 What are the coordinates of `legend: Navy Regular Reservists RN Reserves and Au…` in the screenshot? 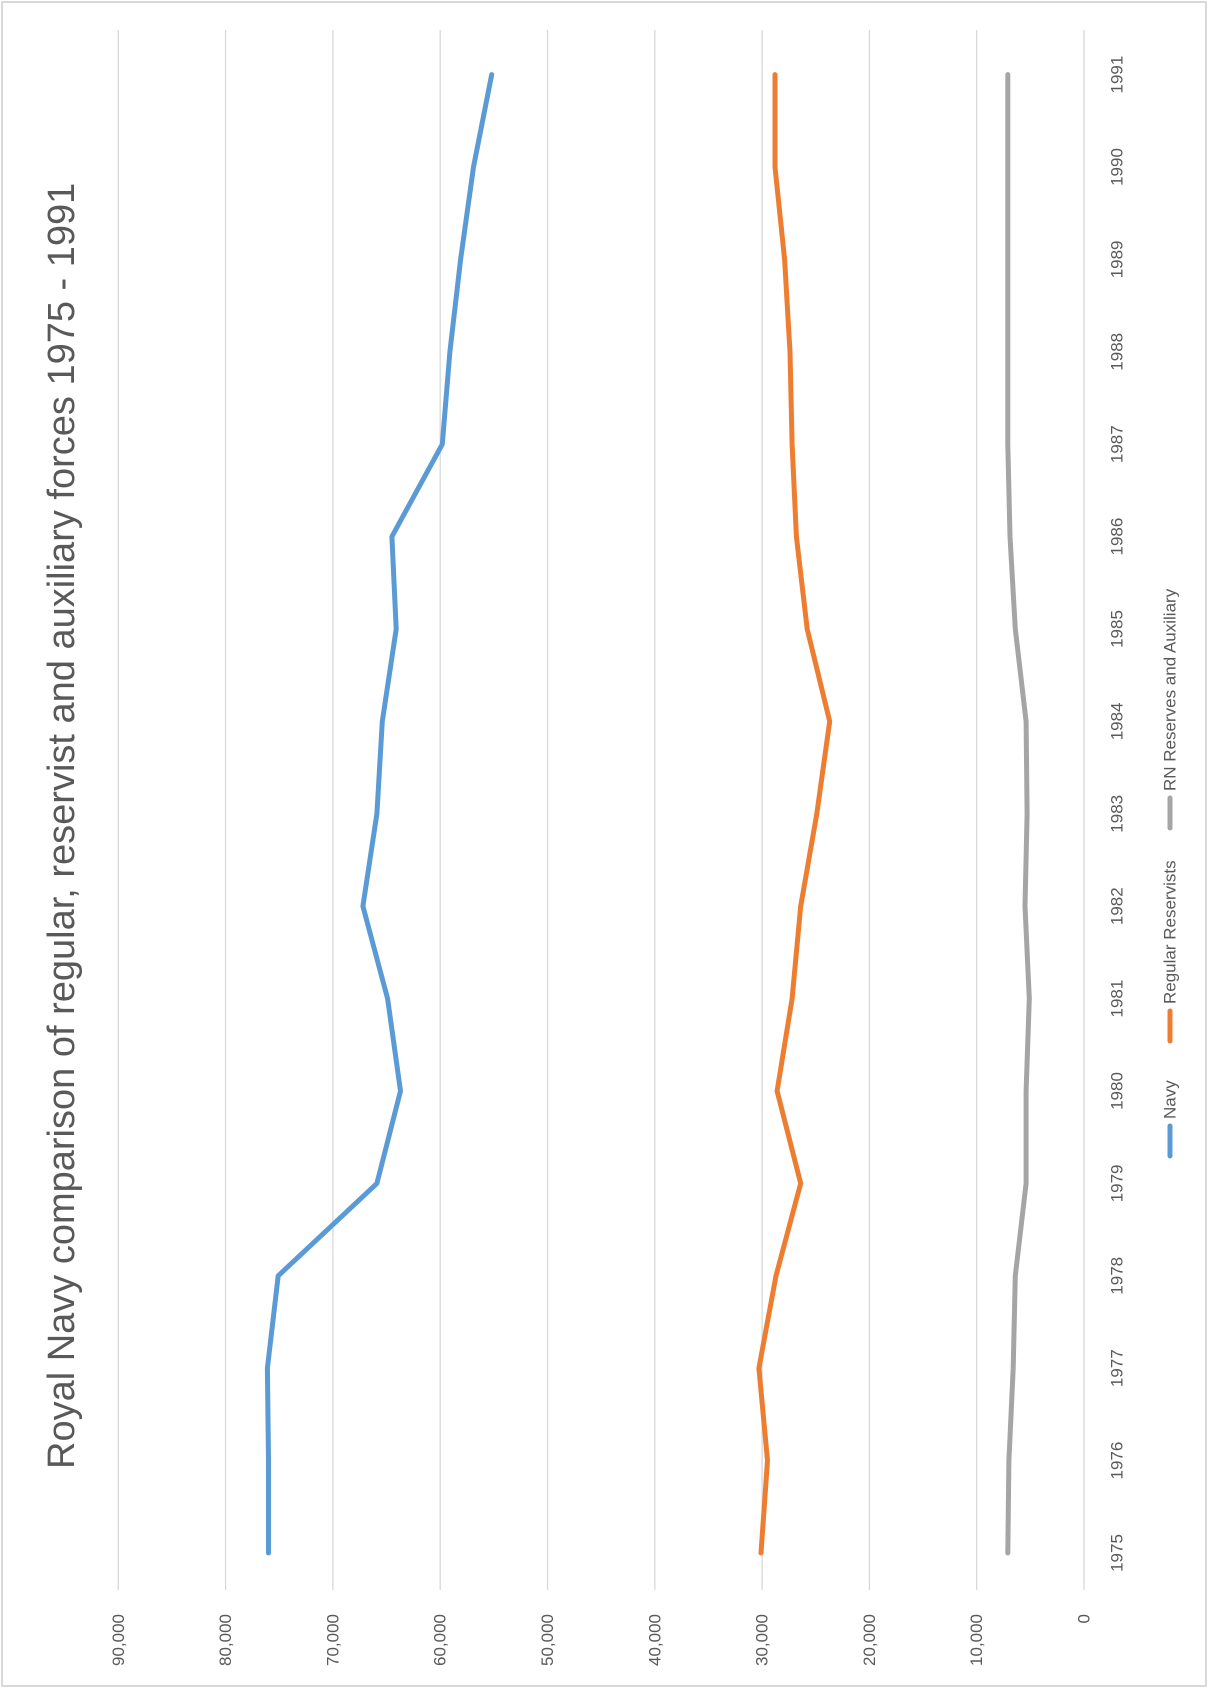 It's located at (1170, 873).